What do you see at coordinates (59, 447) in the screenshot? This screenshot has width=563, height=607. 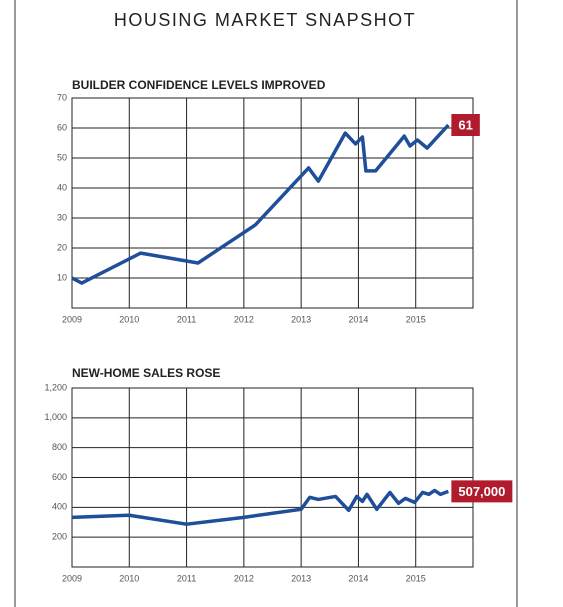 I see `y-tick-label: 800` at bounding box center [59, 447].